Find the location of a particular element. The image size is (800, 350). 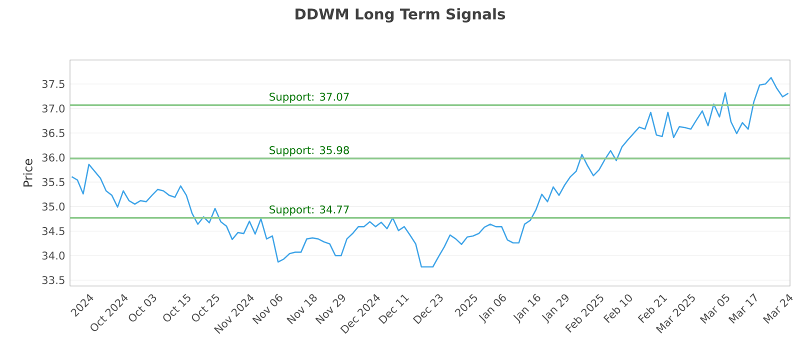

y-tick-label: 34.5 is located at coordinates (53, 231).